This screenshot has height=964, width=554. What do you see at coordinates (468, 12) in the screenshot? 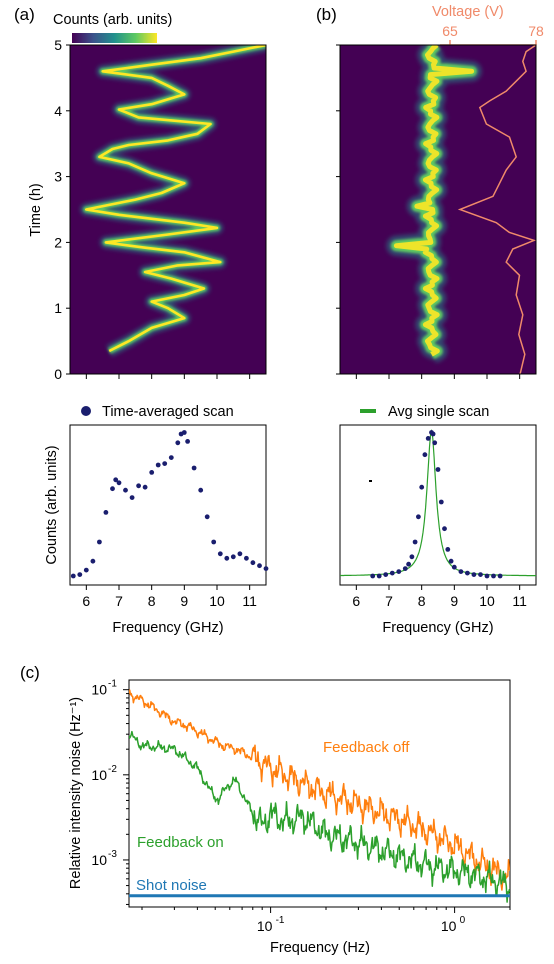
I see `voltage-axis-label: Voltage (V)` at bounding box center [468, 12].